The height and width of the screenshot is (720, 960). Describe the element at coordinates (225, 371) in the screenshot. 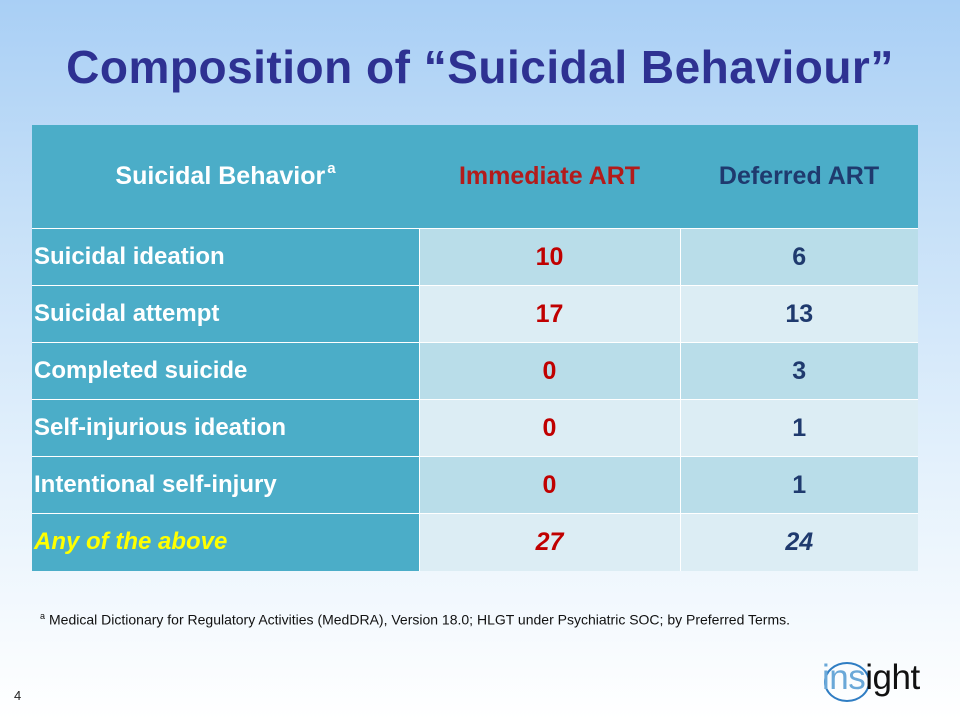

I see `row-label: Completed suicide` at that location.